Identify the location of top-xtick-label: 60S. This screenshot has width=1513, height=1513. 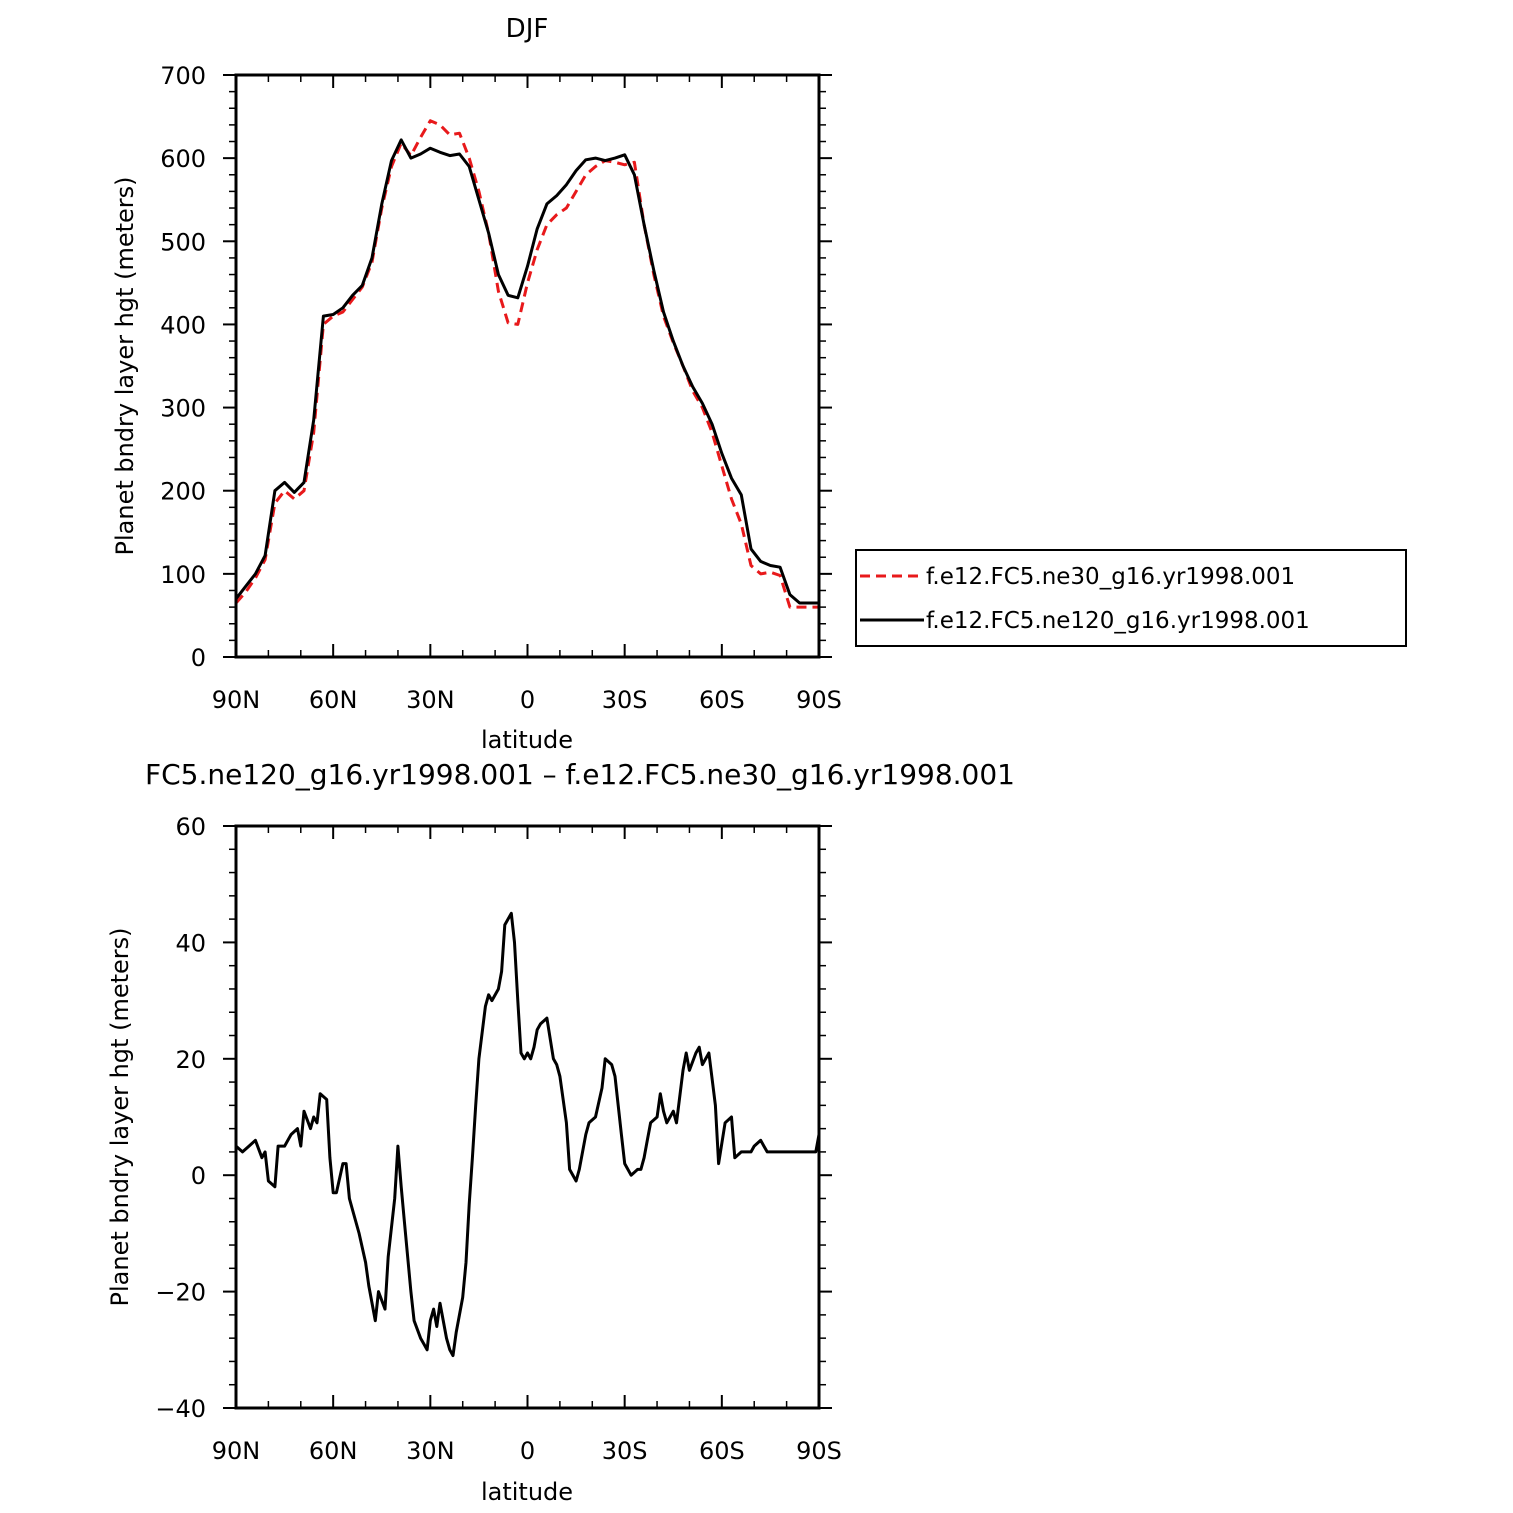
(722, 700).